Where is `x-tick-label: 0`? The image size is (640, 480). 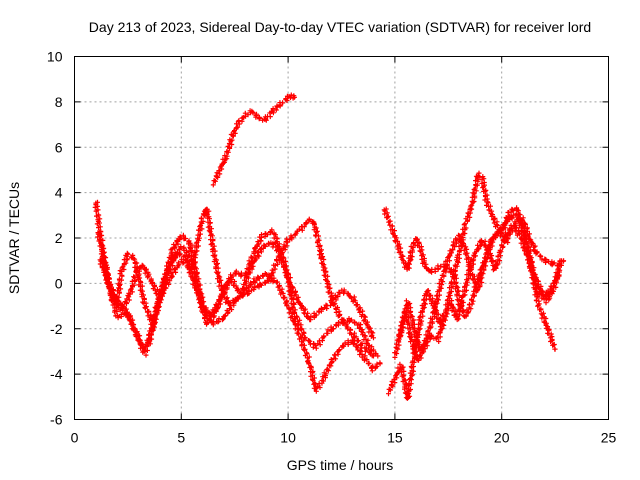 x-tick-label: 0 is located at coordinates (75, 438).